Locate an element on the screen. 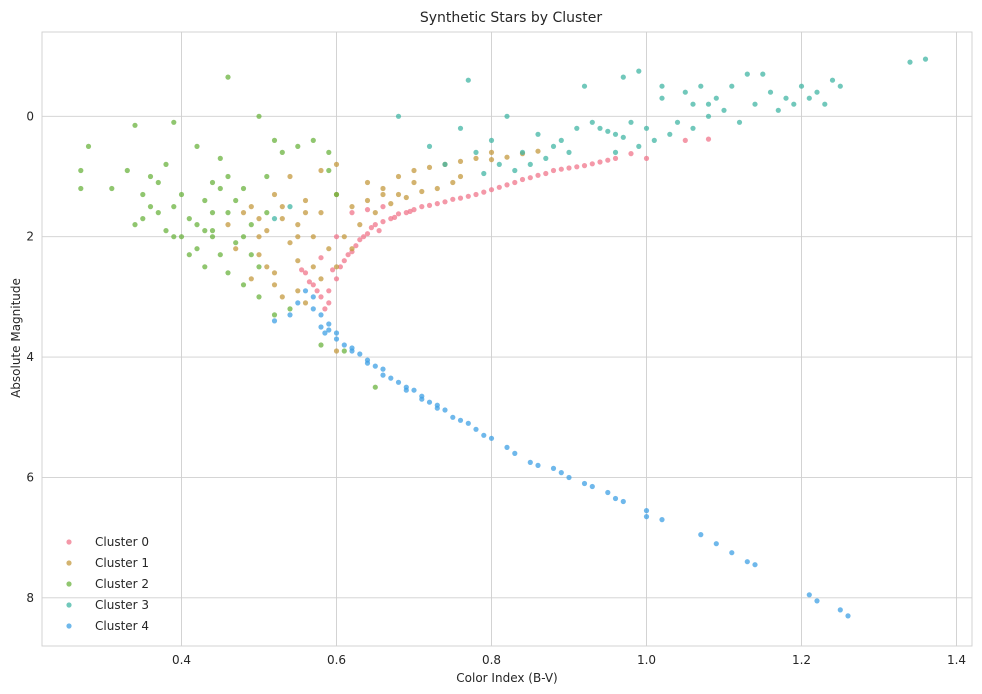  x-tick-label: 0.6 is located at coordinates (336, 660).